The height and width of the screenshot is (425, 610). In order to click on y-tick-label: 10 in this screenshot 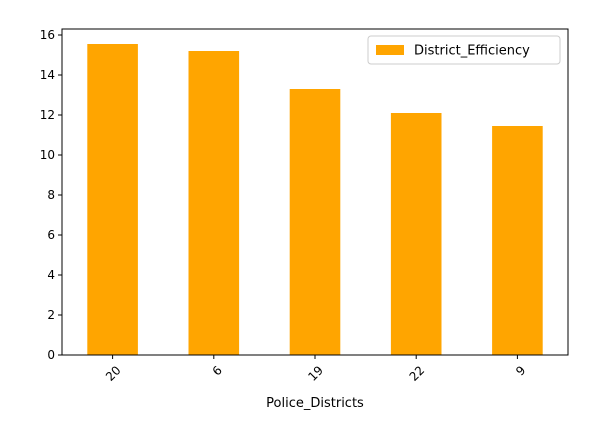, I will do `click(47, 155)`.